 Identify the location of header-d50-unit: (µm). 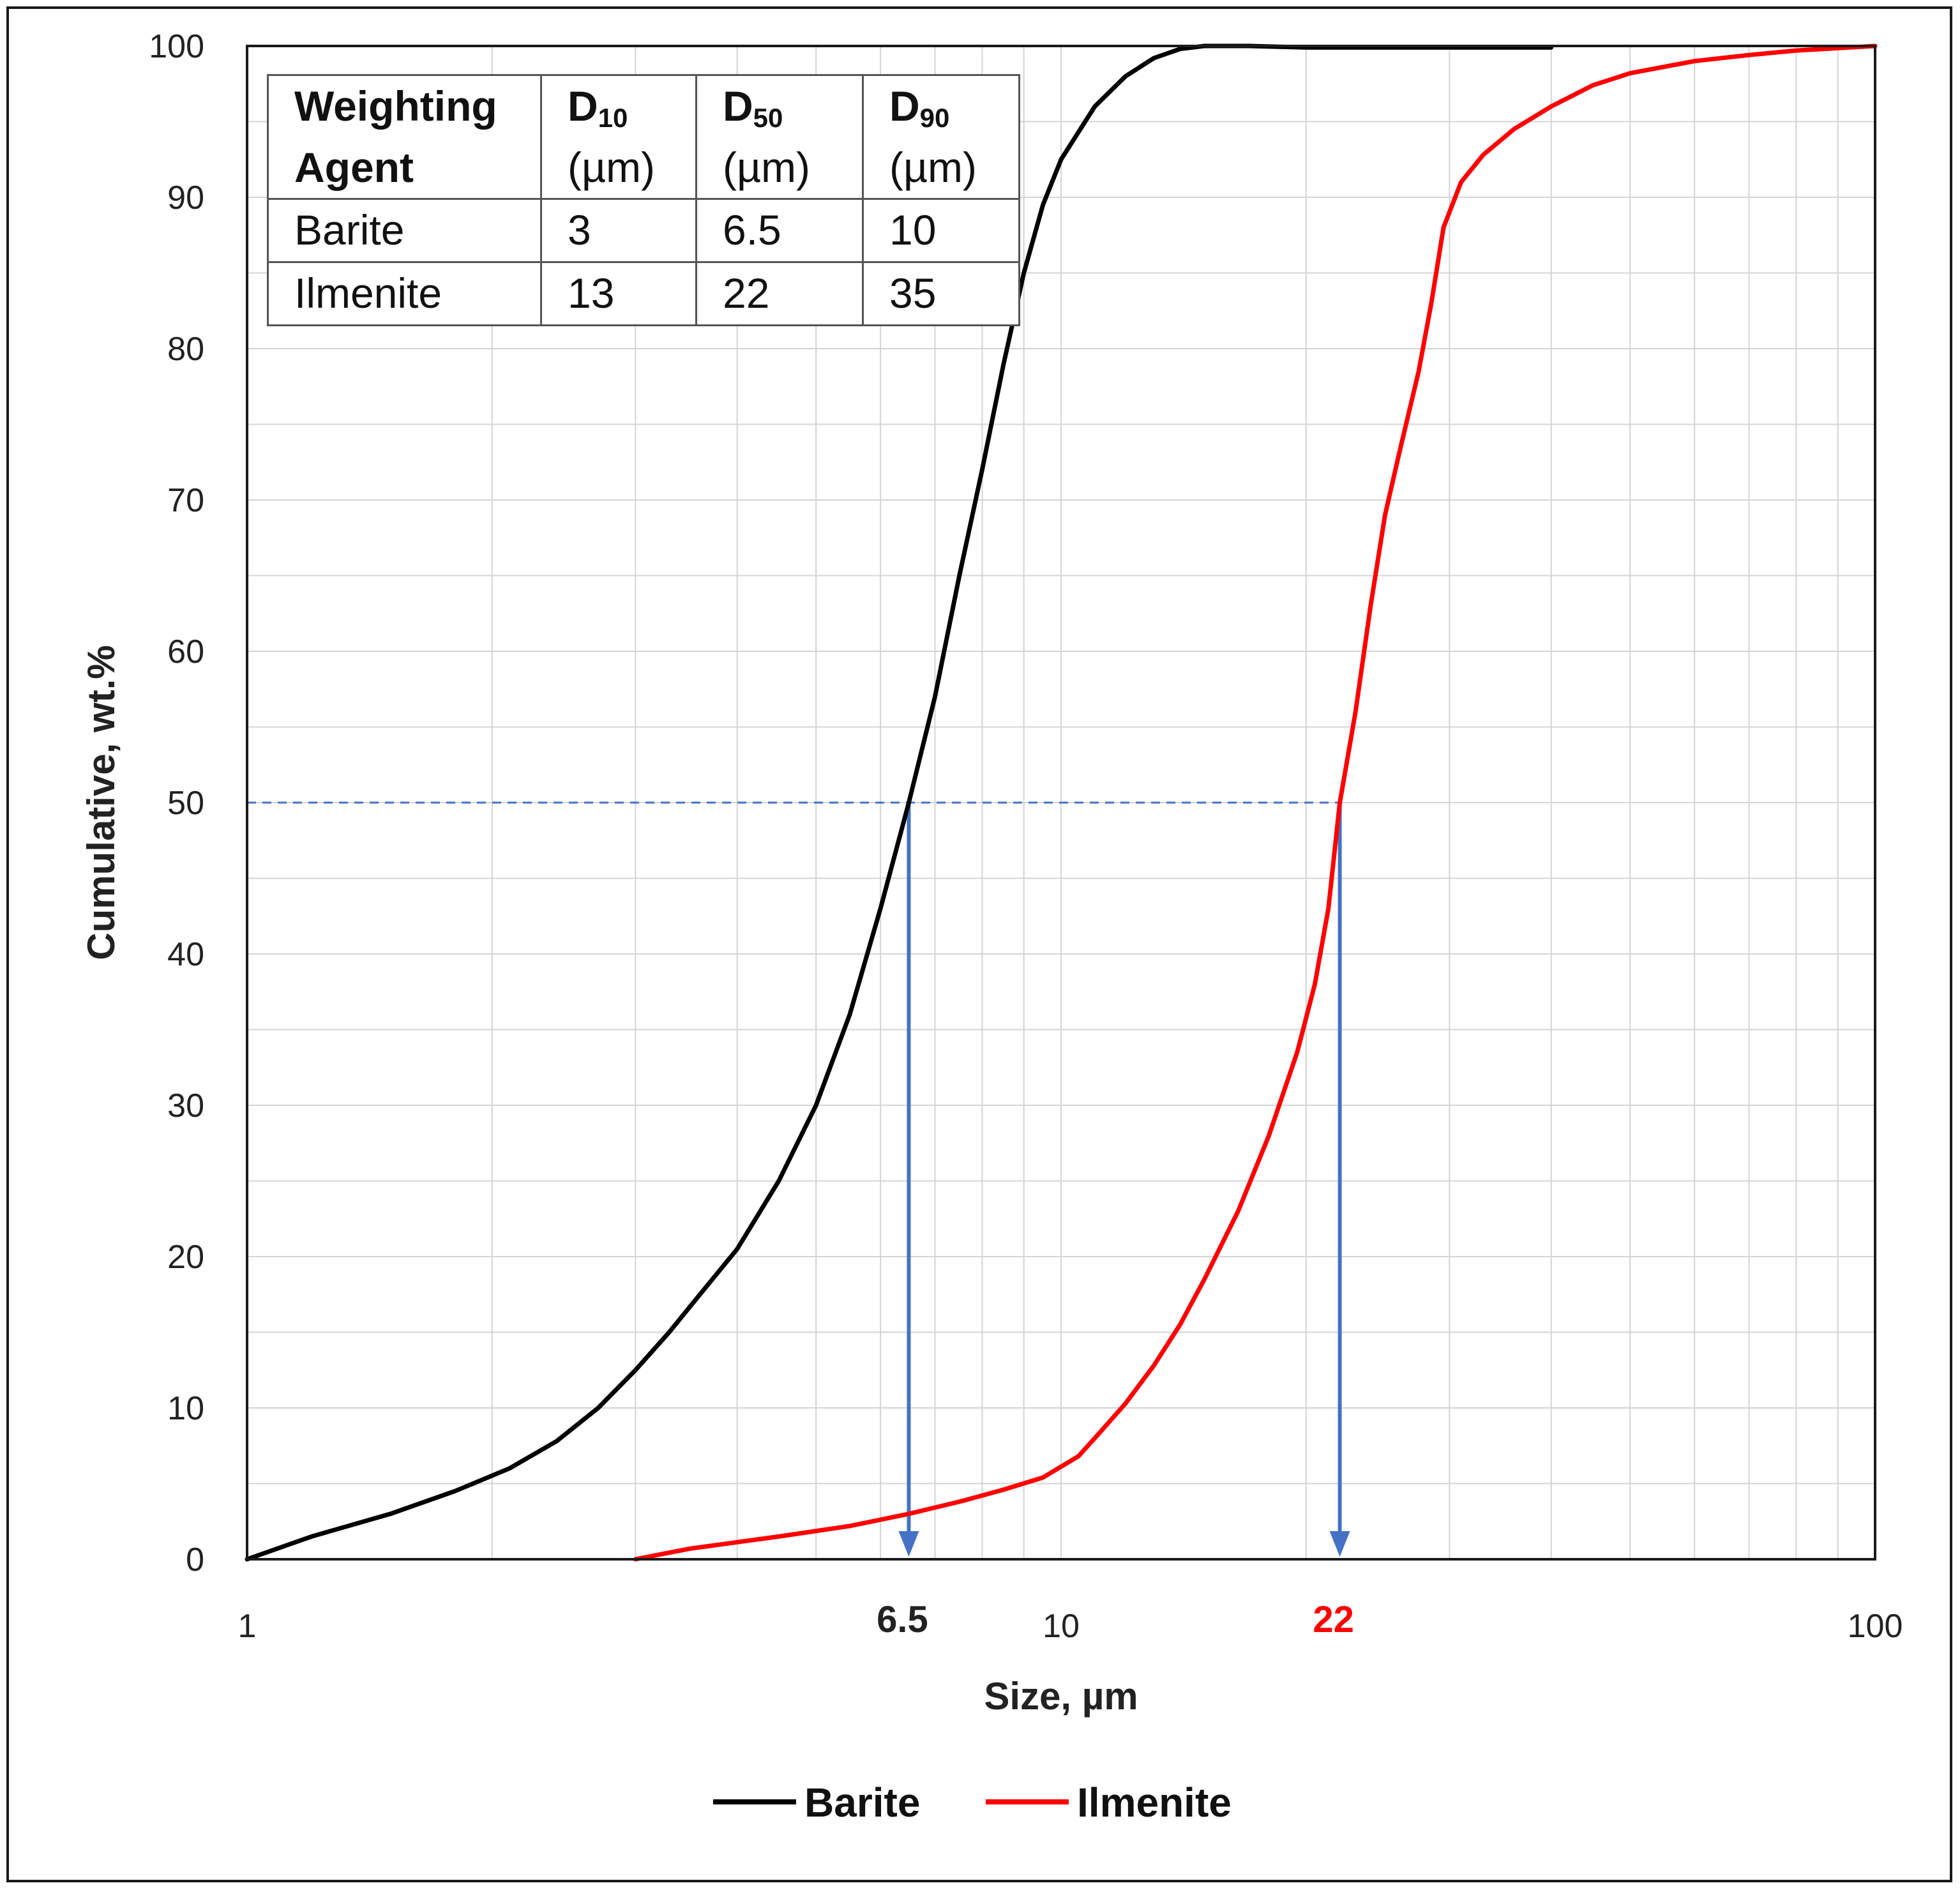
(766, 167).